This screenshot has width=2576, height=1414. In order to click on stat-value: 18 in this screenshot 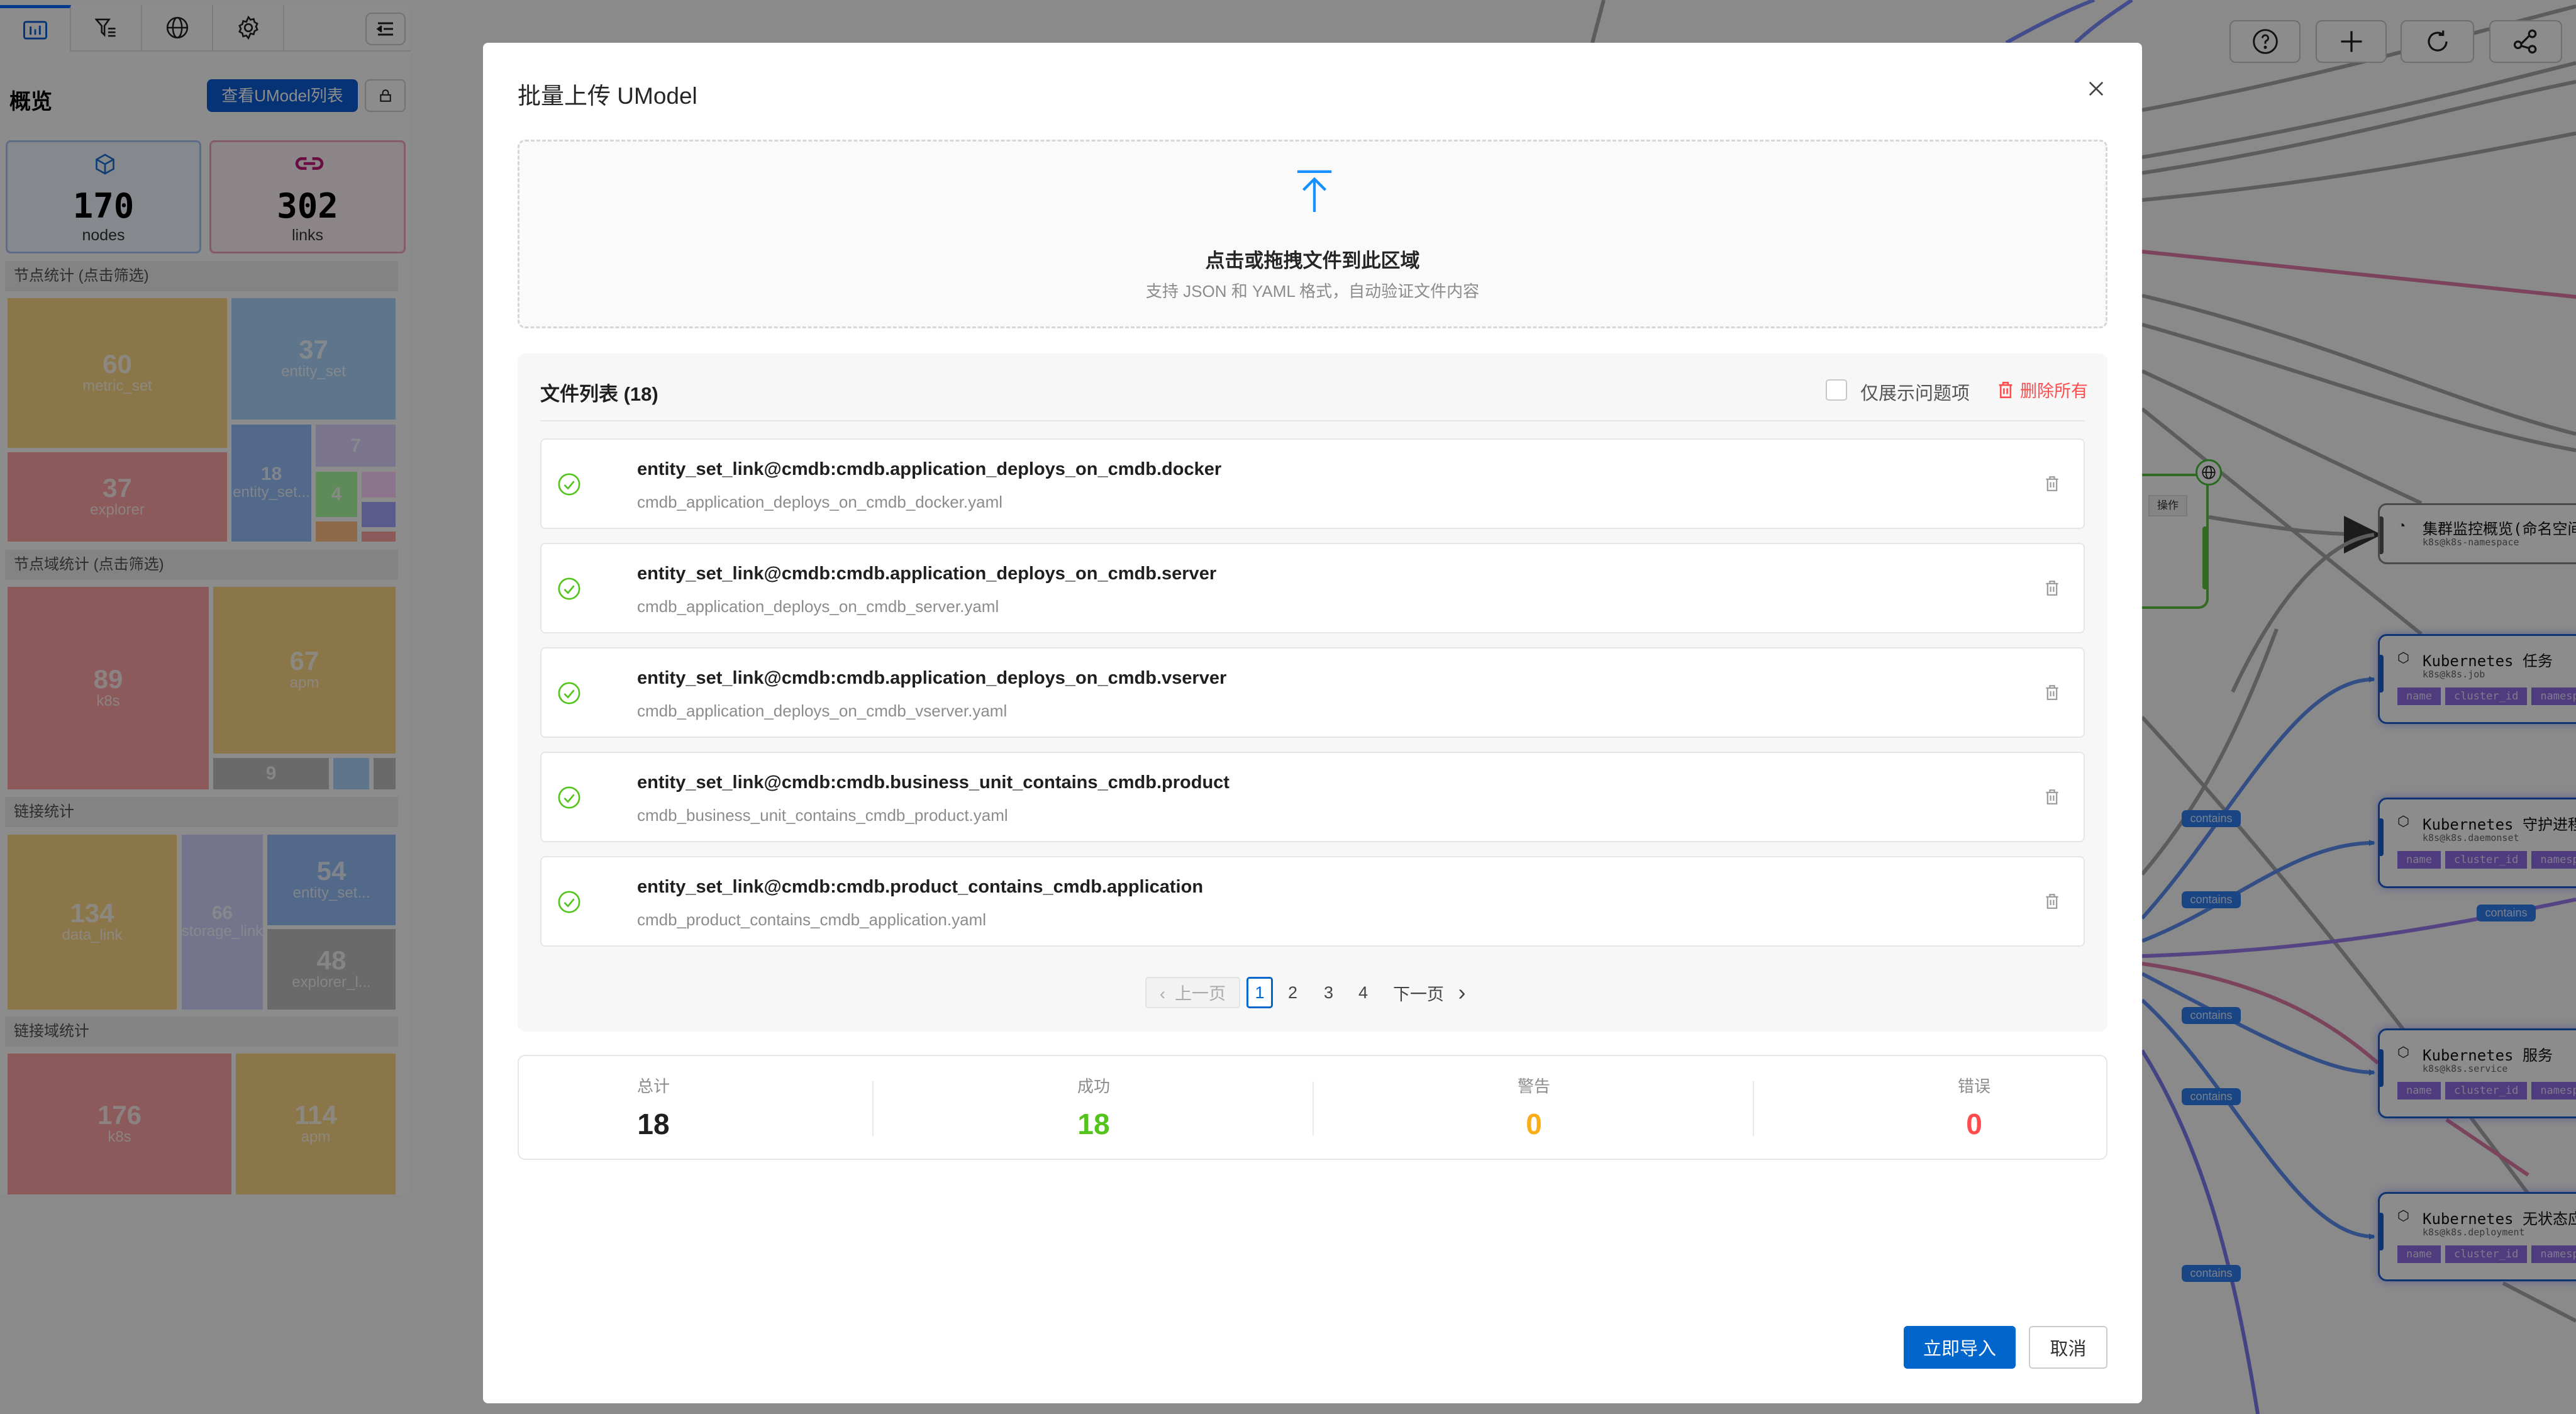, I will do `click(1093, 1124)`.